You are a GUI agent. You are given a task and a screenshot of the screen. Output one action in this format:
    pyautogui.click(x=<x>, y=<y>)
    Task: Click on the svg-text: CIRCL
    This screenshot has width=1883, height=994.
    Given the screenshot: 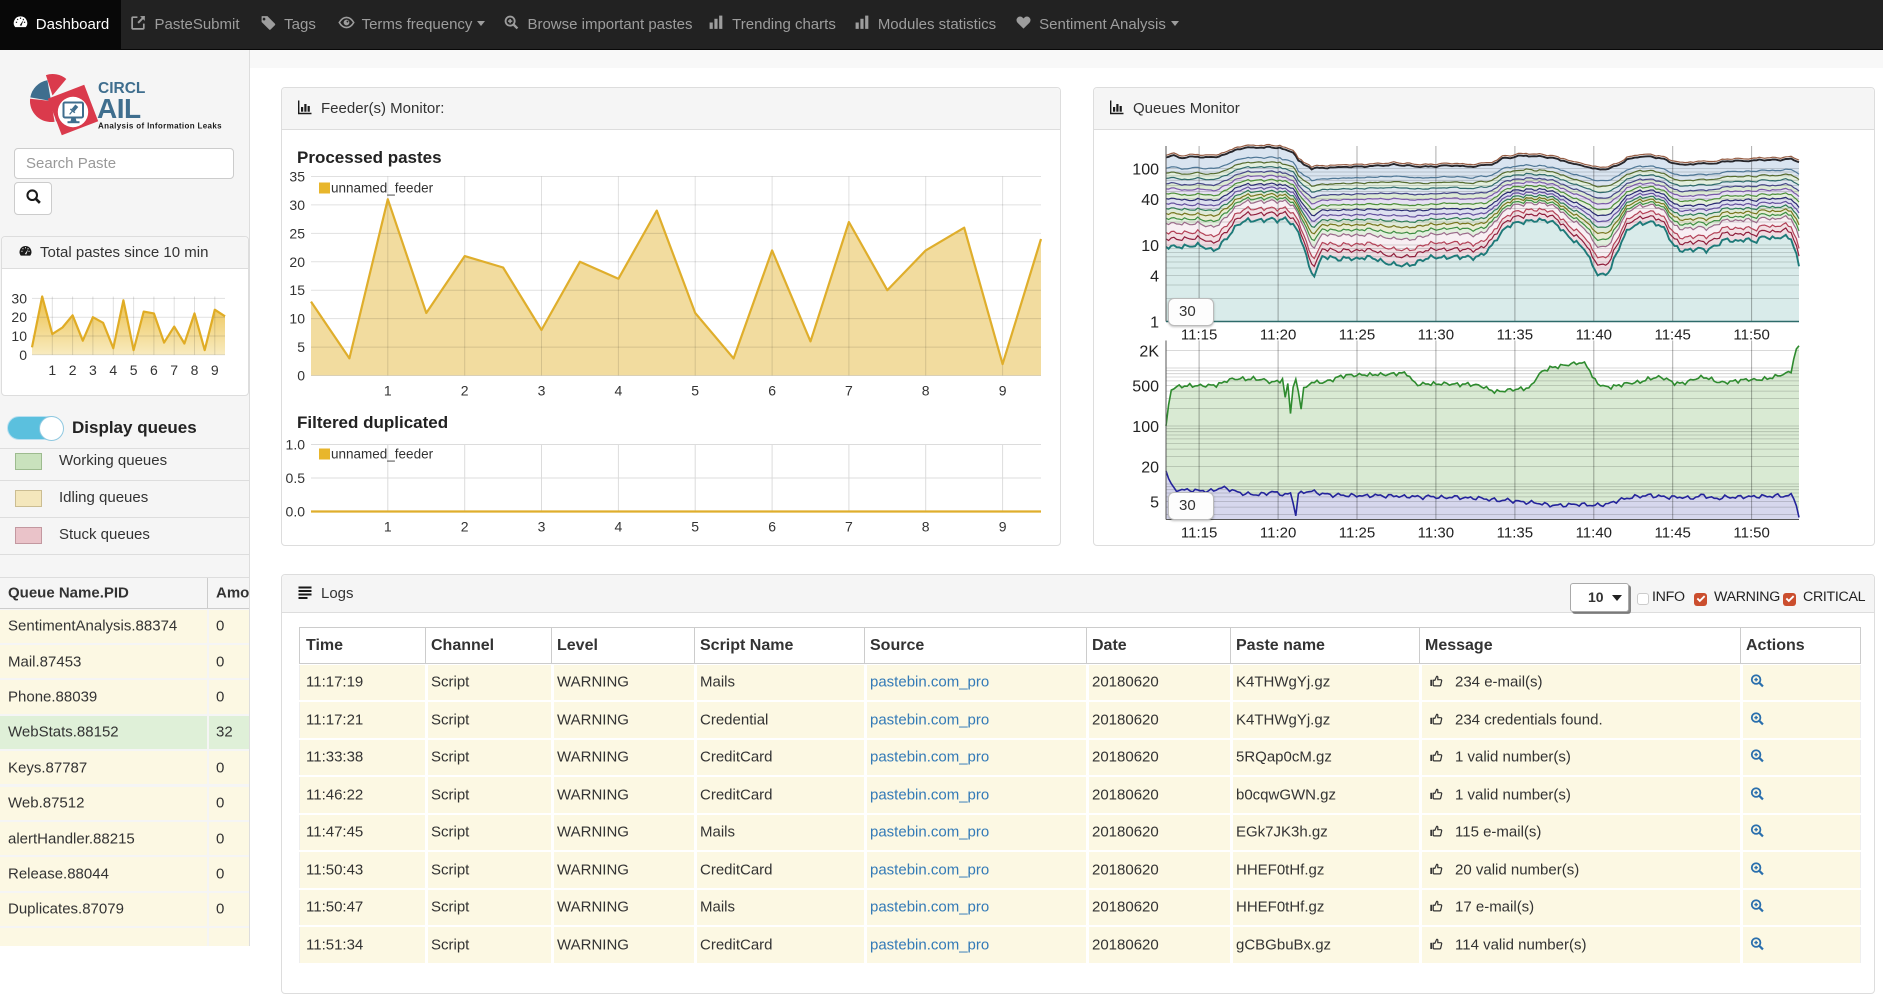 What is the action you would take?
    pyautogui.click(x=121, y=88)
    